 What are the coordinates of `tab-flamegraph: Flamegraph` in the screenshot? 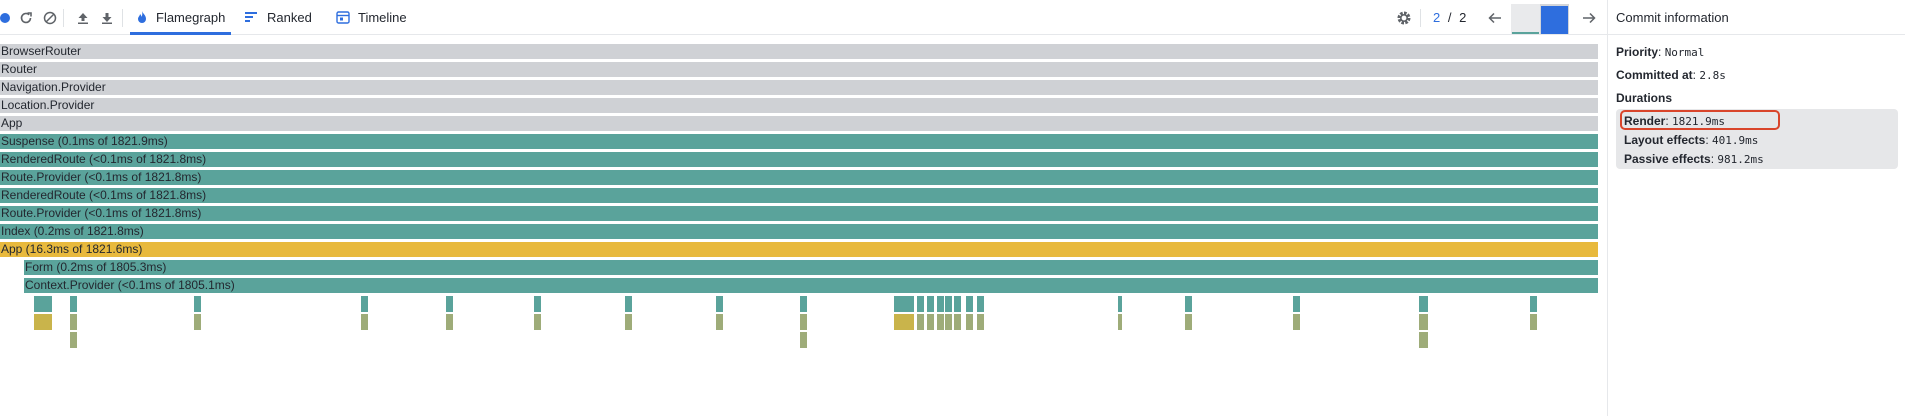 It's located at (181, 17).